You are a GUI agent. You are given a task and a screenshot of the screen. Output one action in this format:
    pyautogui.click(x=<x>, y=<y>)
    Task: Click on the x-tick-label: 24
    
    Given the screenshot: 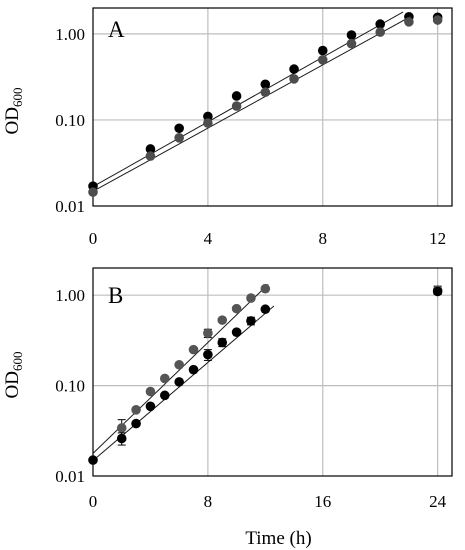 What is the action you would take?
    pyautogui.click(x=438, y=501)
    